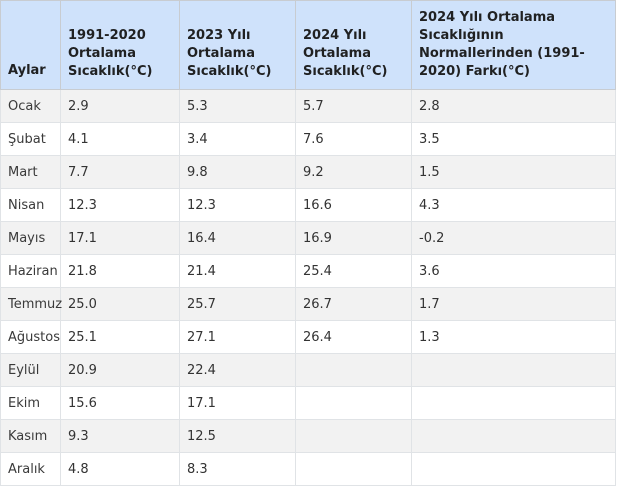 The height and width of the screenshot is (486, 619). Describe the element at coordinates (237, 106) in the screenshot. I see `avg-2023-cell: 5.3` at that location.